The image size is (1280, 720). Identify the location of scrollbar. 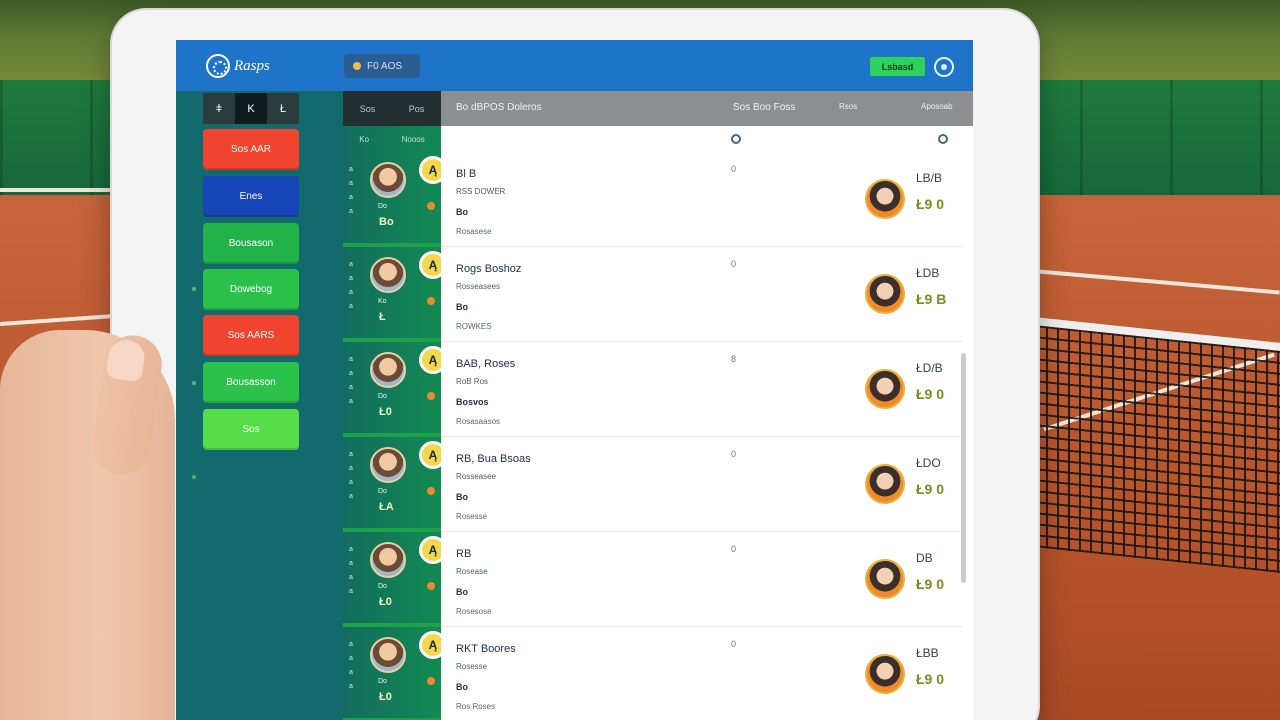
(963, 468).